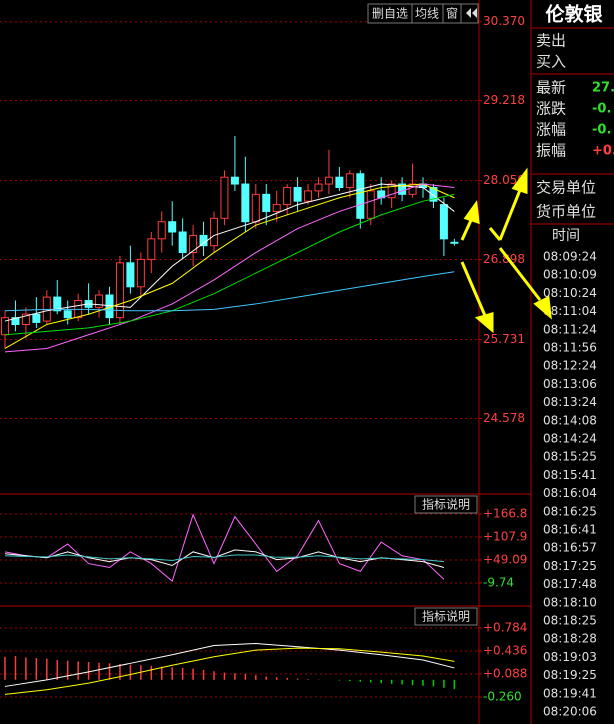 The width and height of the screenshot is (614, 724). Describe the element at coordinates (570, 348) in the screenshot. I see `time-entry: 08:11:56` at that location.